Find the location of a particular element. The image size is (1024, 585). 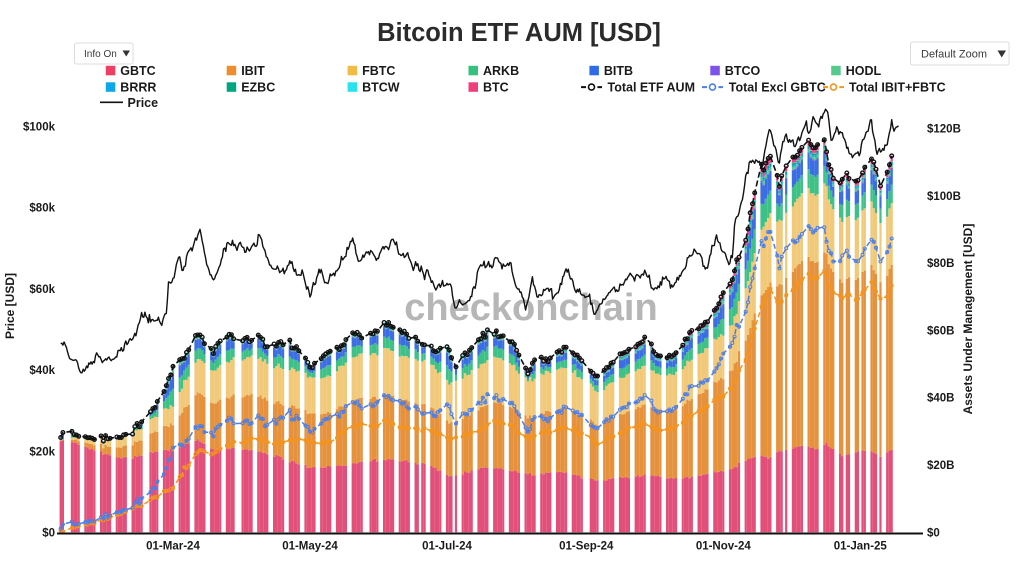

svg-text: $80k is located at coordinates (42, 209).